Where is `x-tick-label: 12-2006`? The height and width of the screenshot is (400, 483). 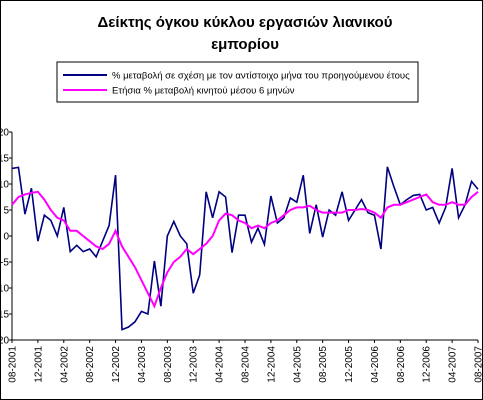
x-tick-label: 12-2006 is located at coordinates (427, 364).